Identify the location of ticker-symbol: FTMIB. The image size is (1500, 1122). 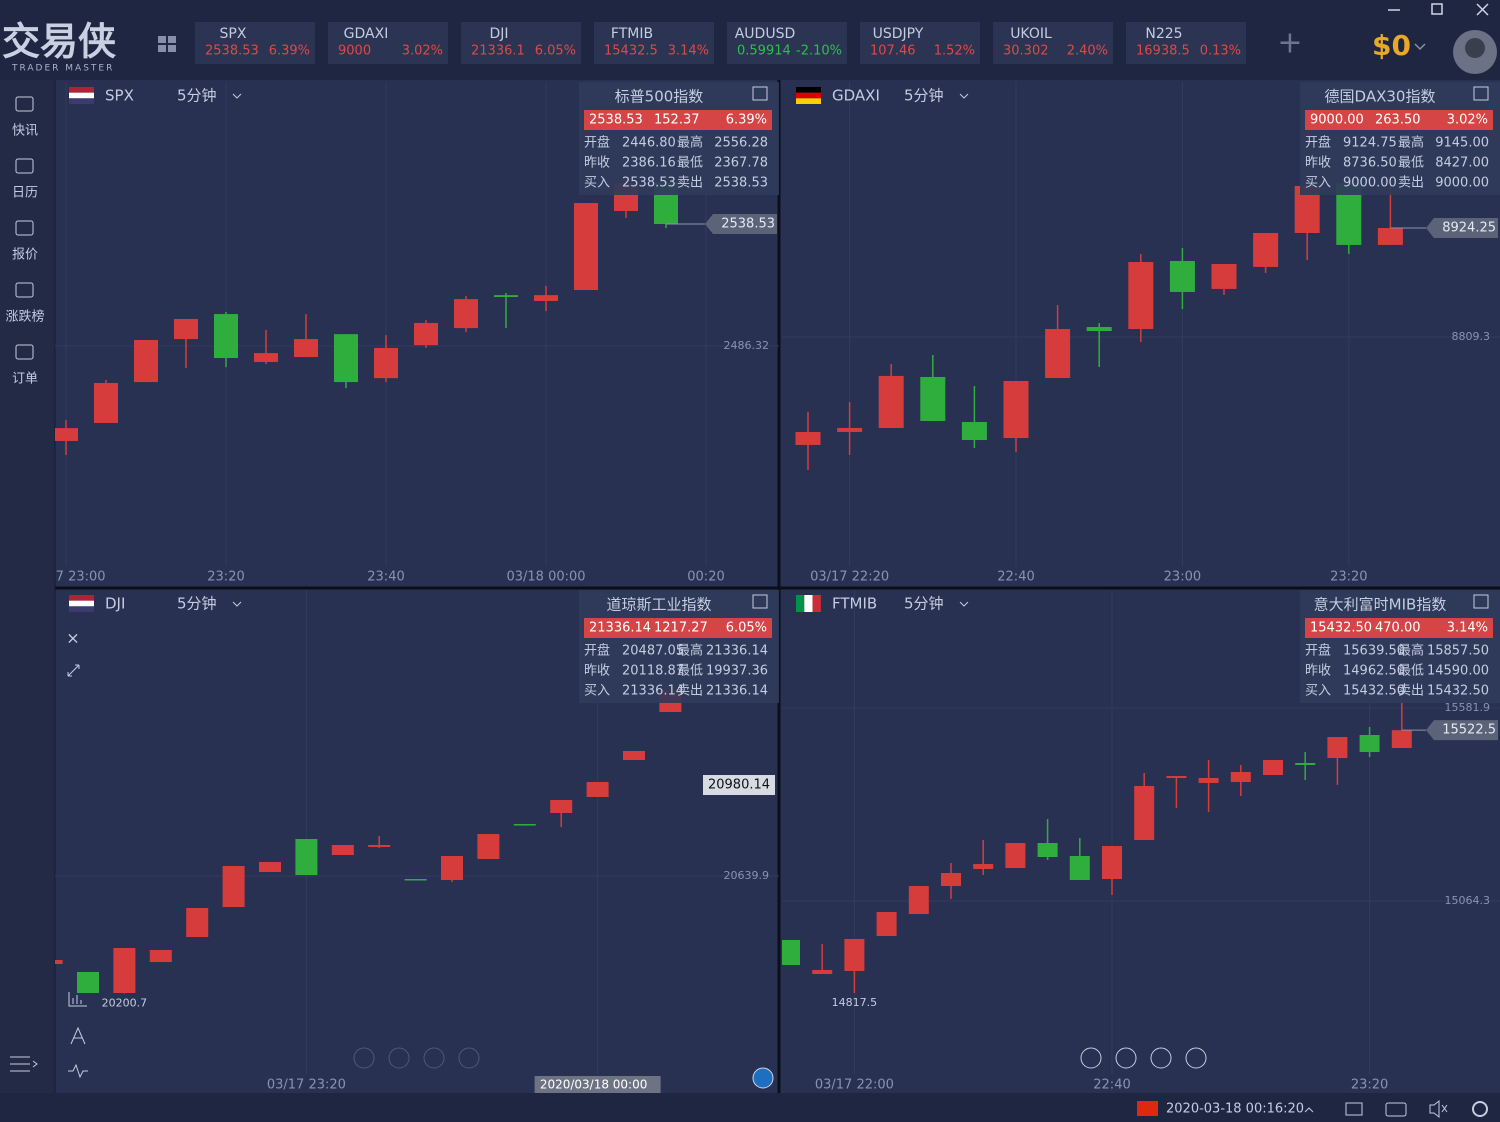
(632, 34).